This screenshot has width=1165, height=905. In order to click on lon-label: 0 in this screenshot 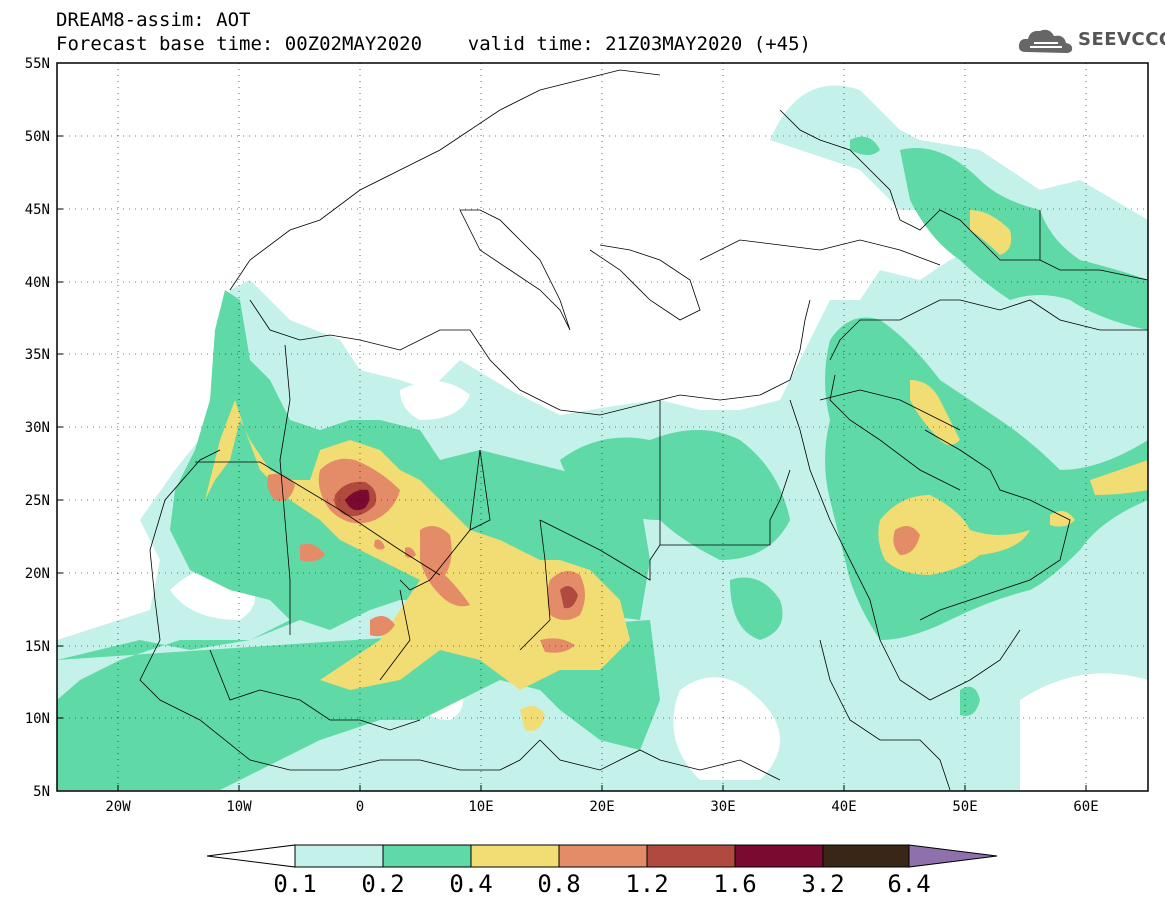, I will do `click(360, 807)`.